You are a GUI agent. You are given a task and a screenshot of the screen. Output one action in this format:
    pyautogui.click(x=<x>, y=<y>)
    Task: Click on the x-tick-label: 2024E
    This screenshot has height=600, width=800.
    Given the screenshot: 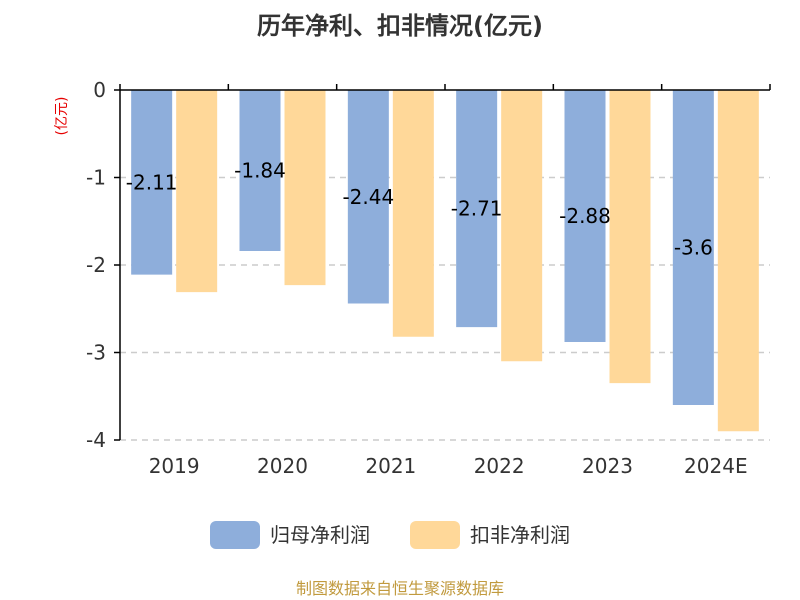 What is the action you would take?
    pyautogui.click(x=716, y=466)
    